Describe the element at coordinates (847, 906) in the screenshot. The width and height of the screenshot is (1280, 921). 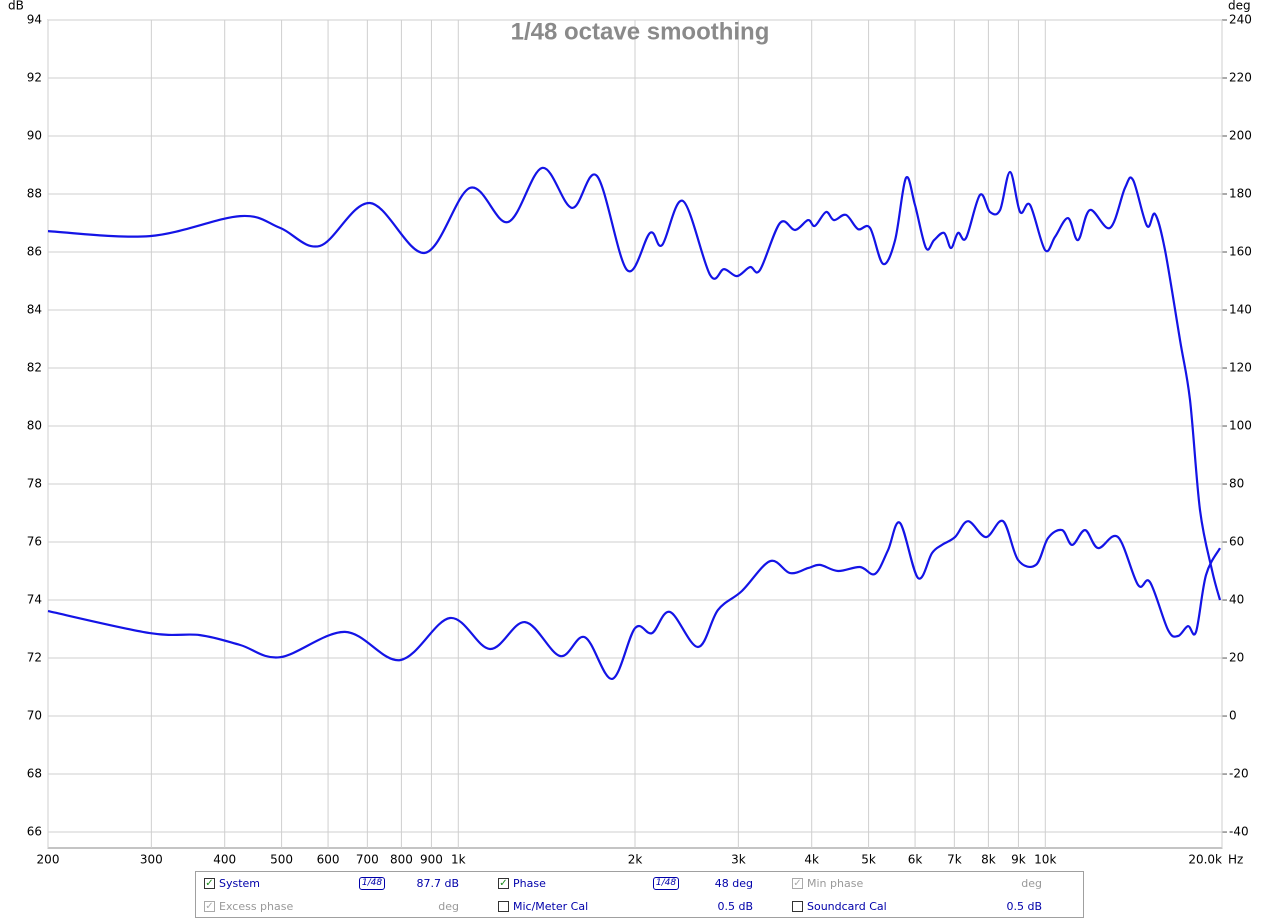
I see `control-label: Soundcard Cal` at that location.